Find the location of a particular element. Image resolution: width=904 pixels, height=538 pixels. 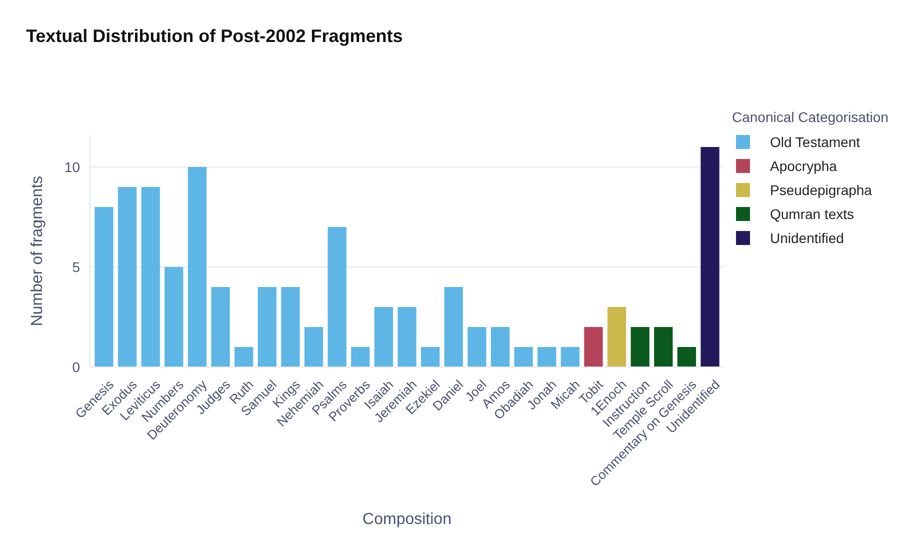

legend-label: Apocrypha is located at coordinates (804, 166).